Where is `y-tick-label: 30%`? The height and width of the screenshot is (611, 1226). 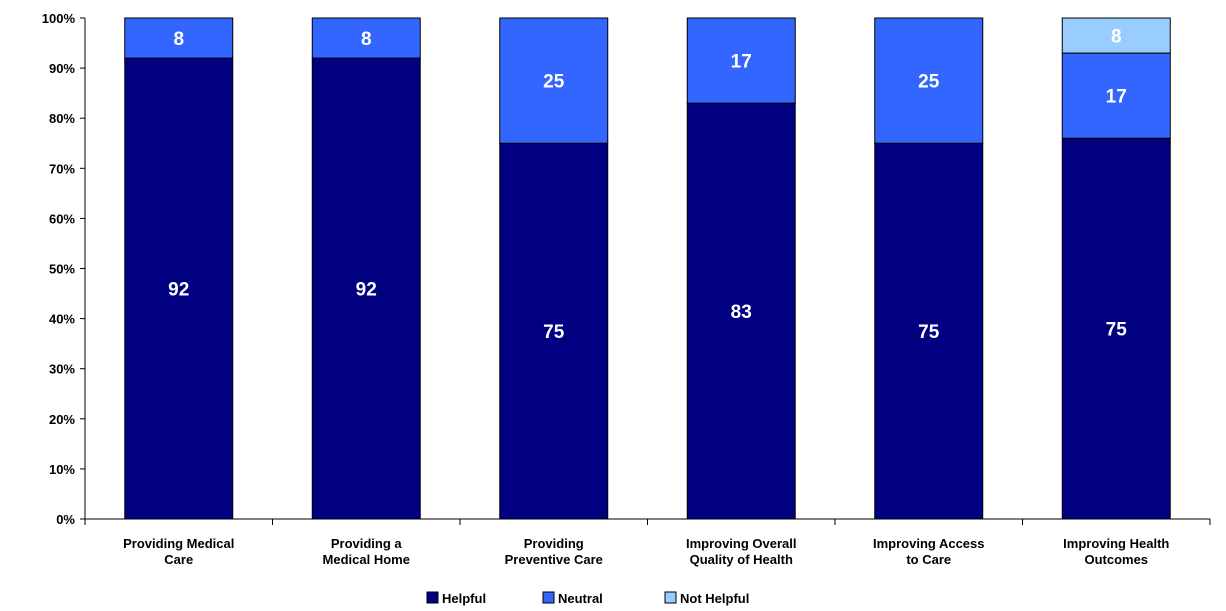 y-tick-label: 30% is located at coordinates (62, 369).